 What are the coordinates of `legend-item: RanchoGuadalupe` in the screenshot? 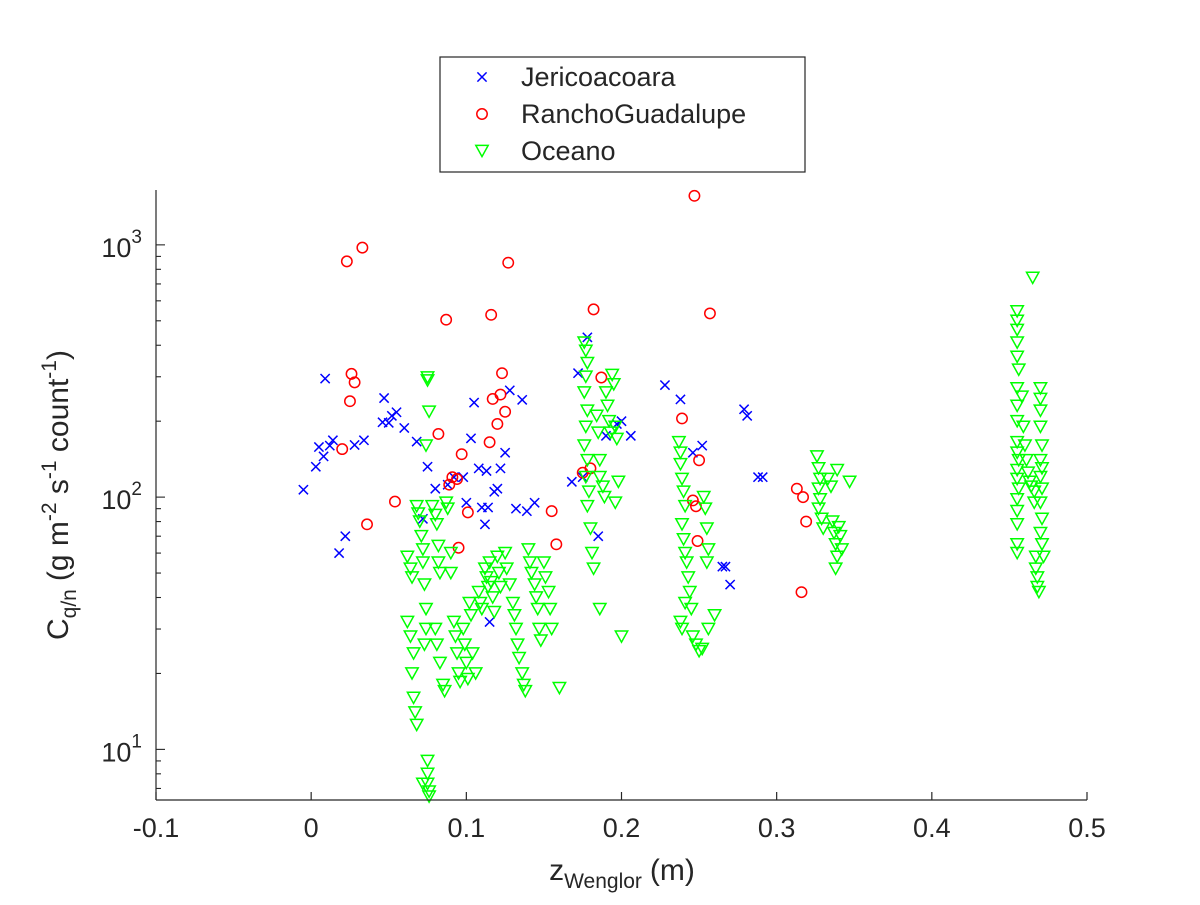 It's located at (611, 114).